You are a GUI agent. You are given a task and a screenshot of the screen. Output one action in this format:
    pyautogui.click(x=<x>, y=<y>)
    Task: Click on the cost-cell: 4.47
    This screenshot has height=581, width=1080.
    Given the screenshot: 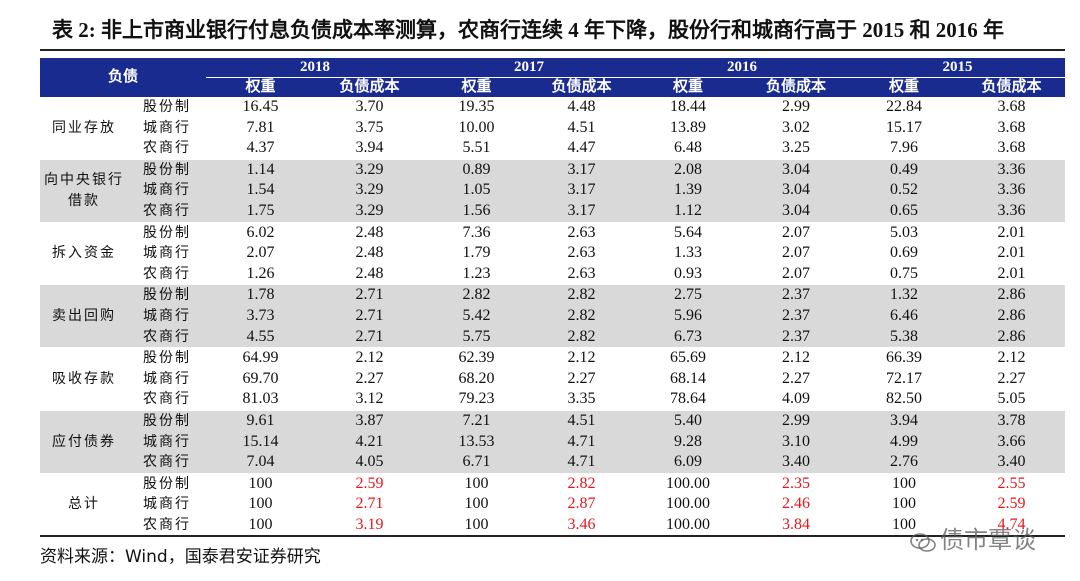 What is the action you would take?
    pyautogui.click(x=581, y=148)
    